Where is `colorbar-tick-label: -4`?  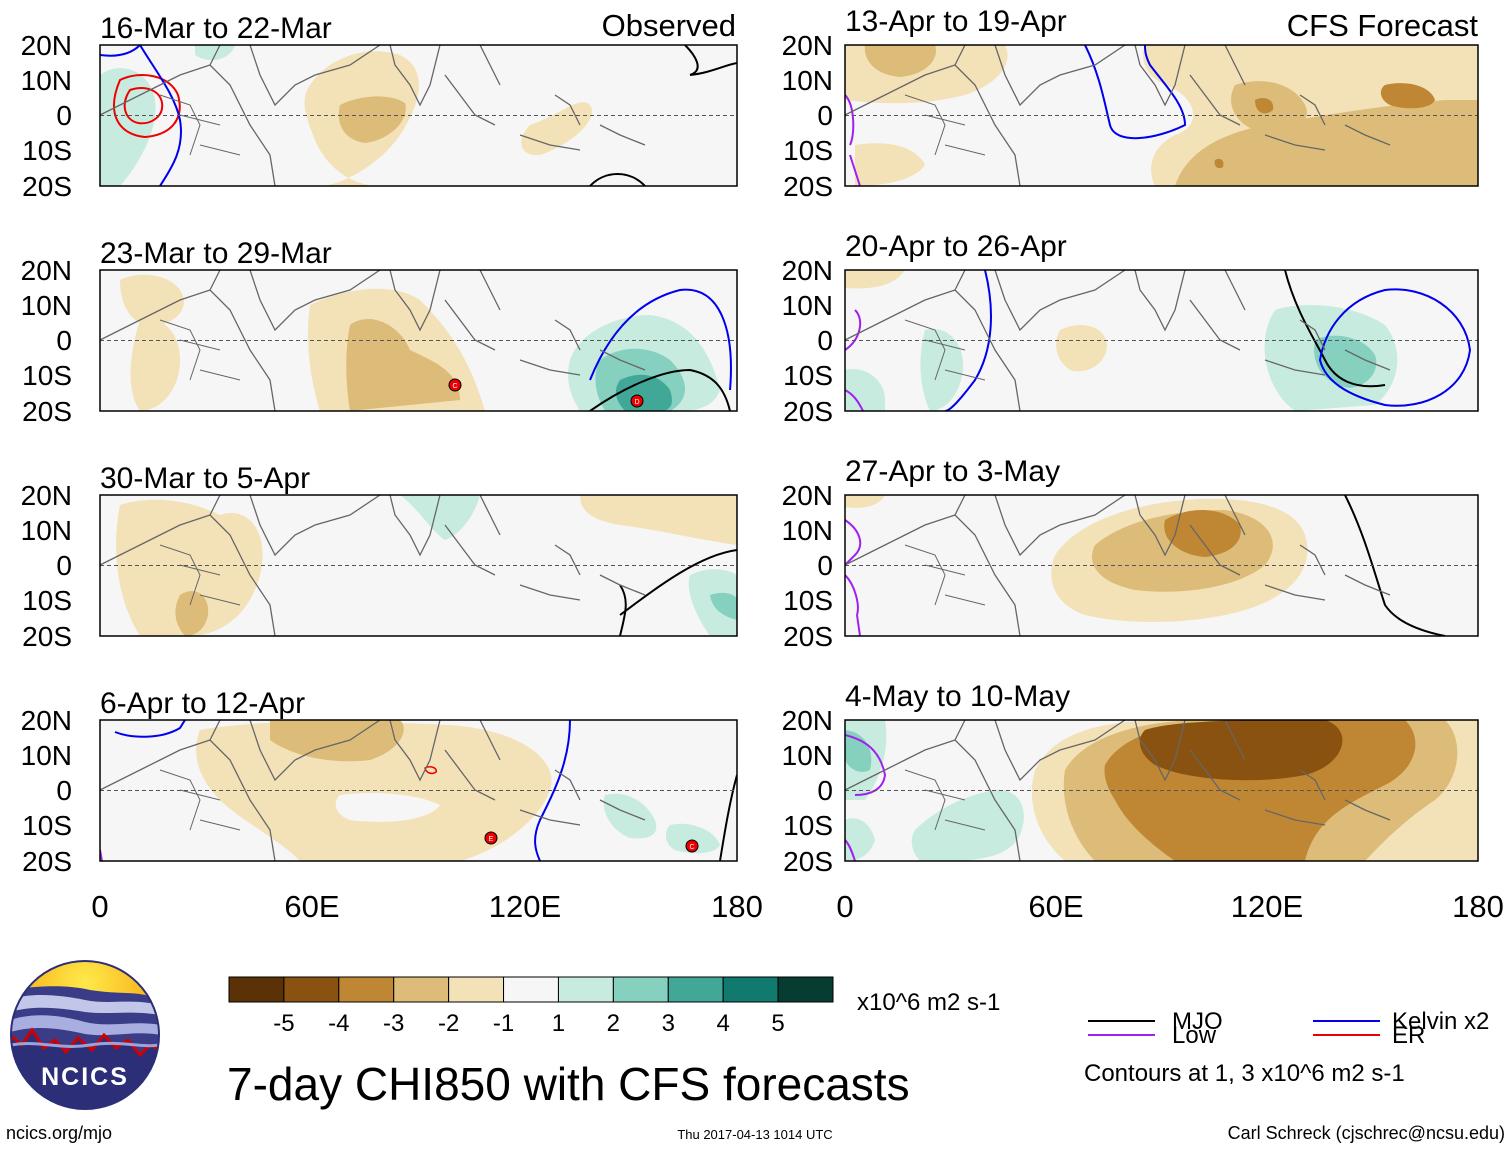
colorbar-tick-label: -4 is located at coordinates (338, 1023).